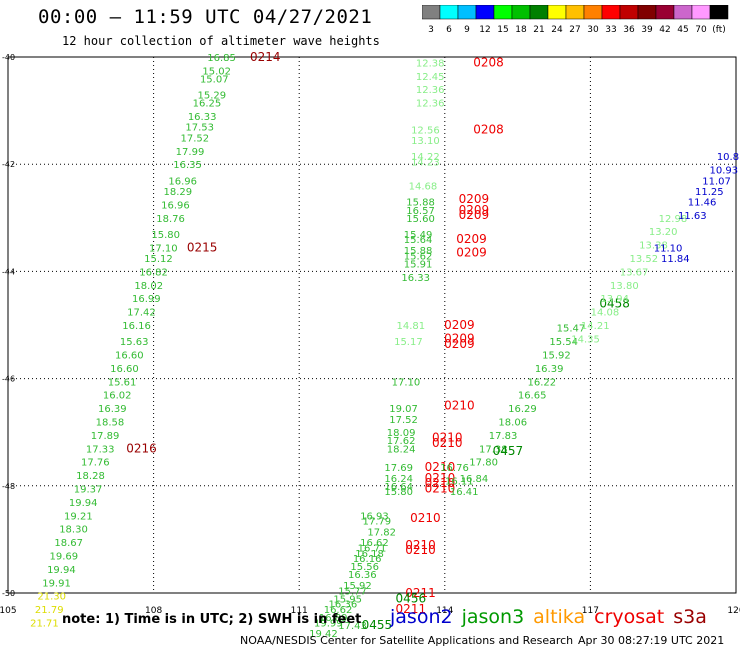  What do you see at coordinates (73, 530) in the screenshot?
I see `wave-height-label: 18.30` at bounding box center [73, 530].